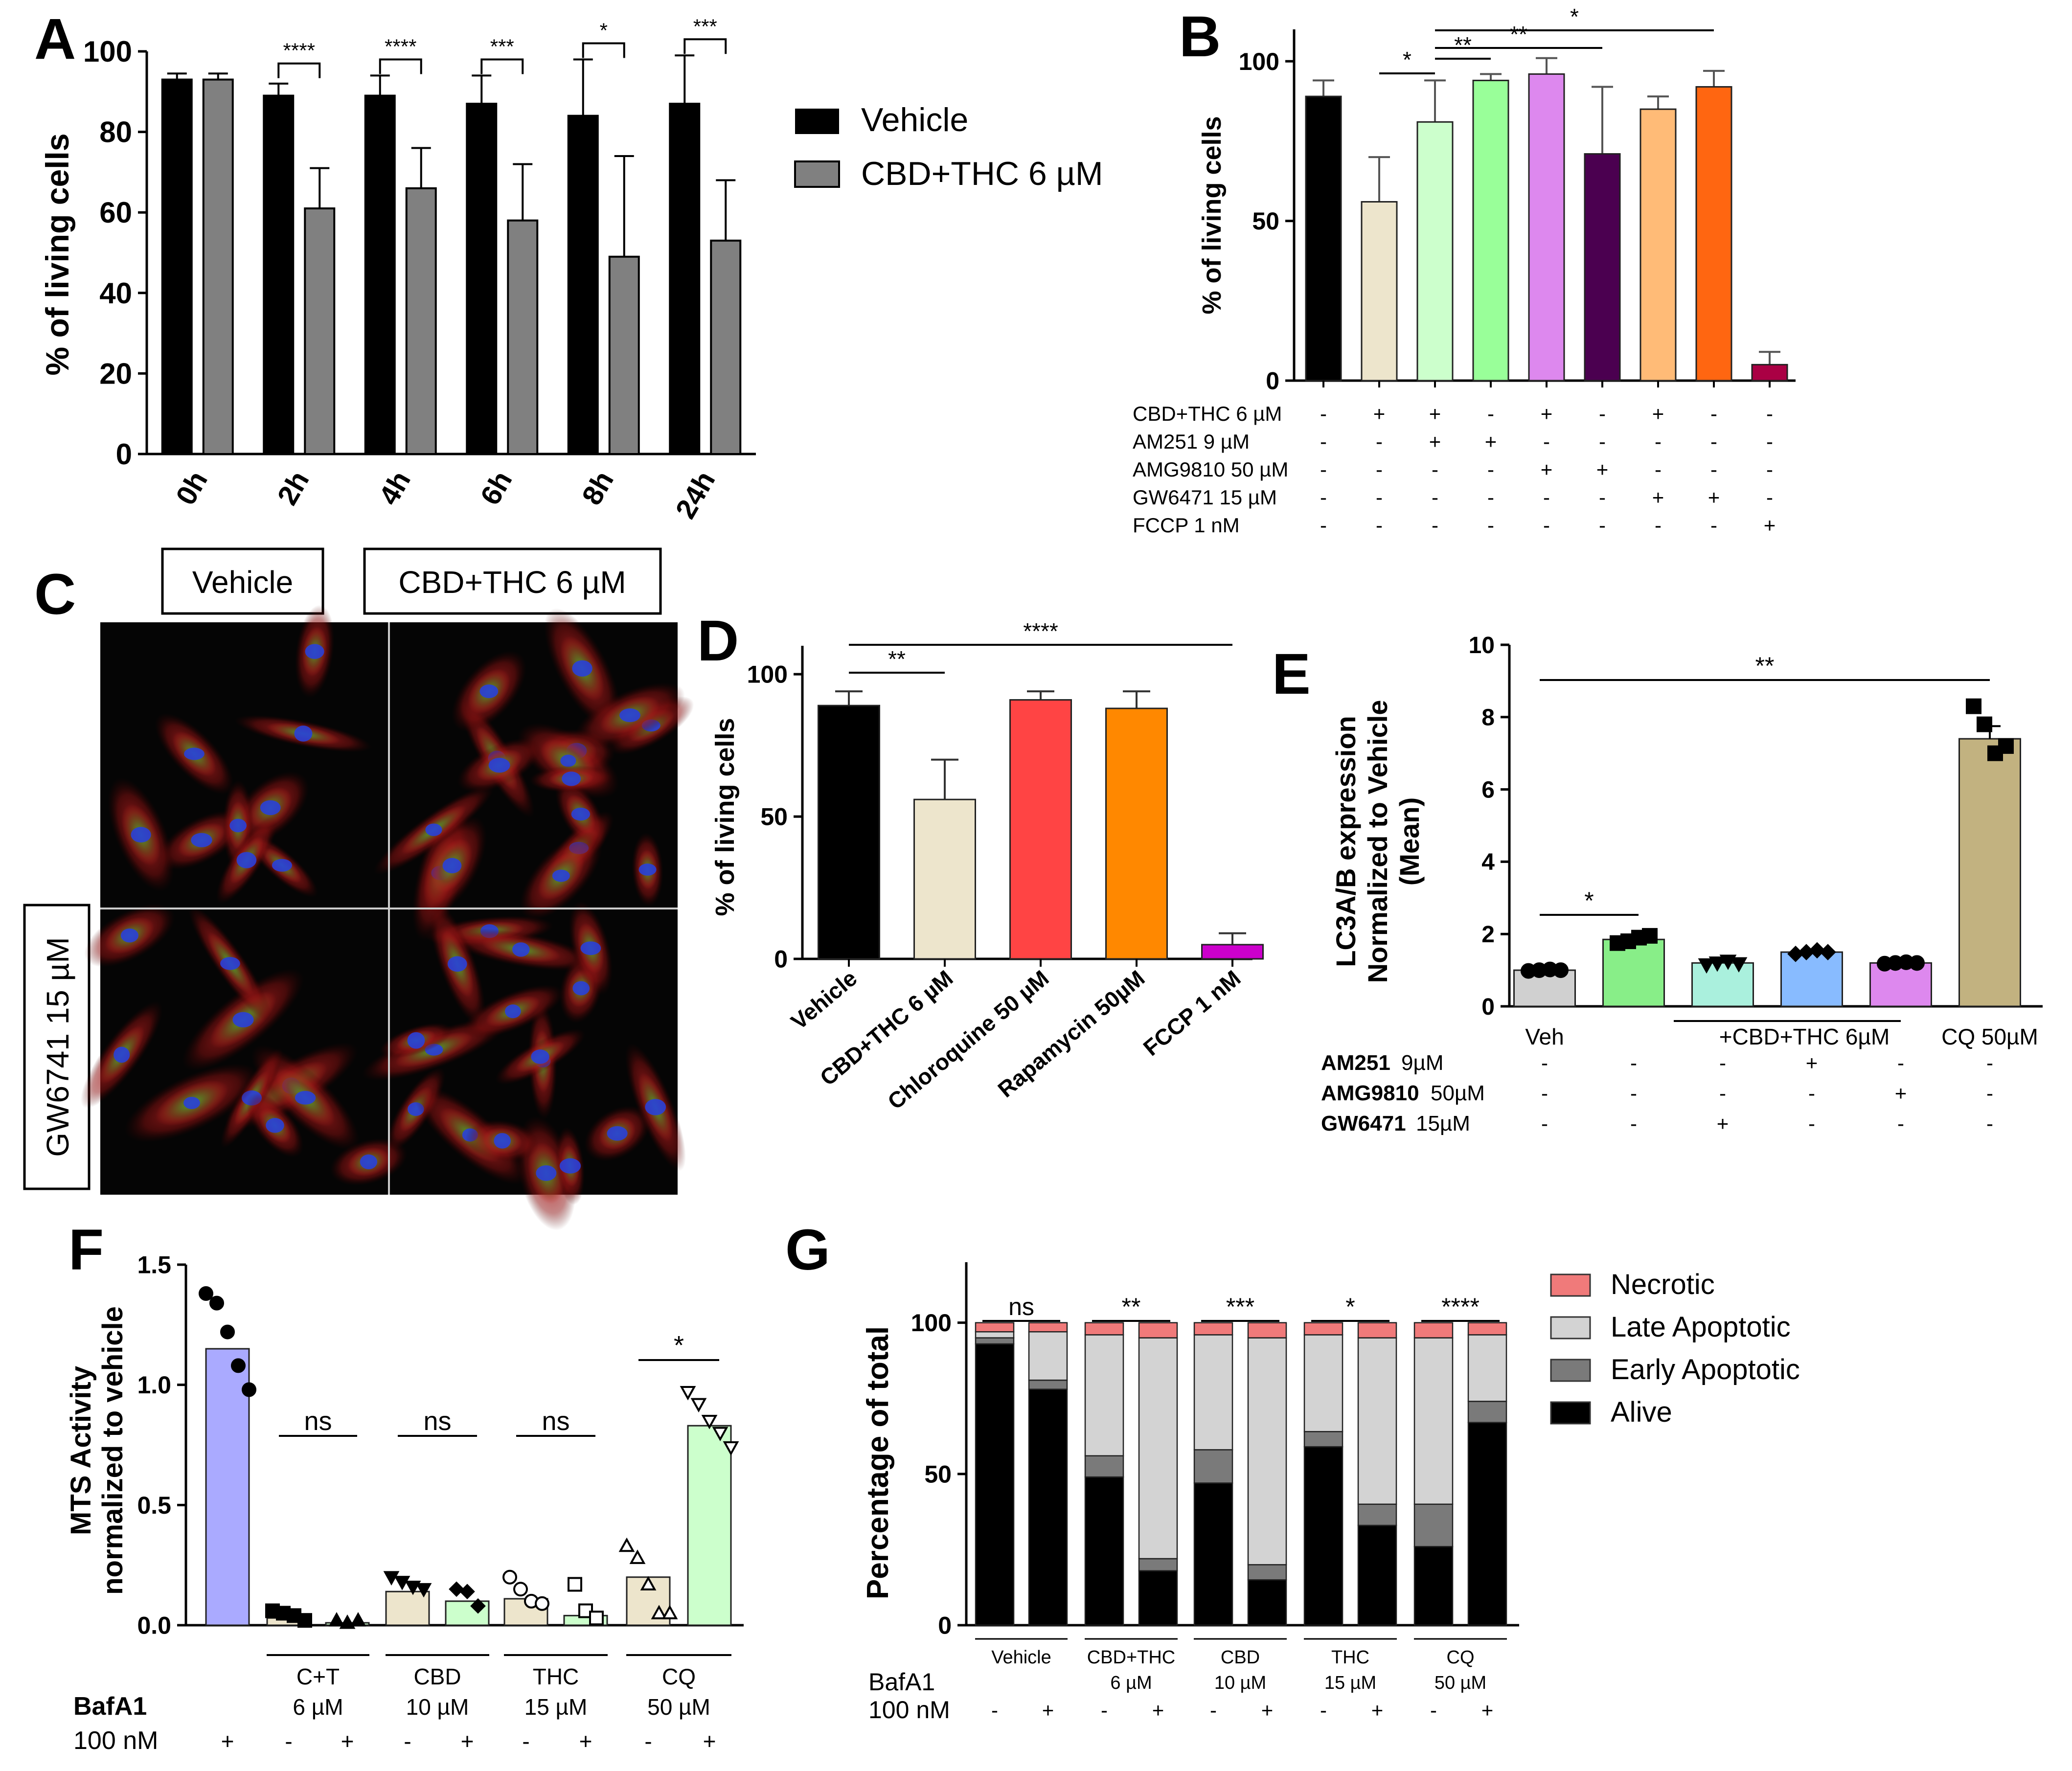 The image size is (2072, 1771). What do you see at coordinates (1488, 718) in the screenshot?
I see `e-y-tick-label: 8` at bounding box center [1488, 718].